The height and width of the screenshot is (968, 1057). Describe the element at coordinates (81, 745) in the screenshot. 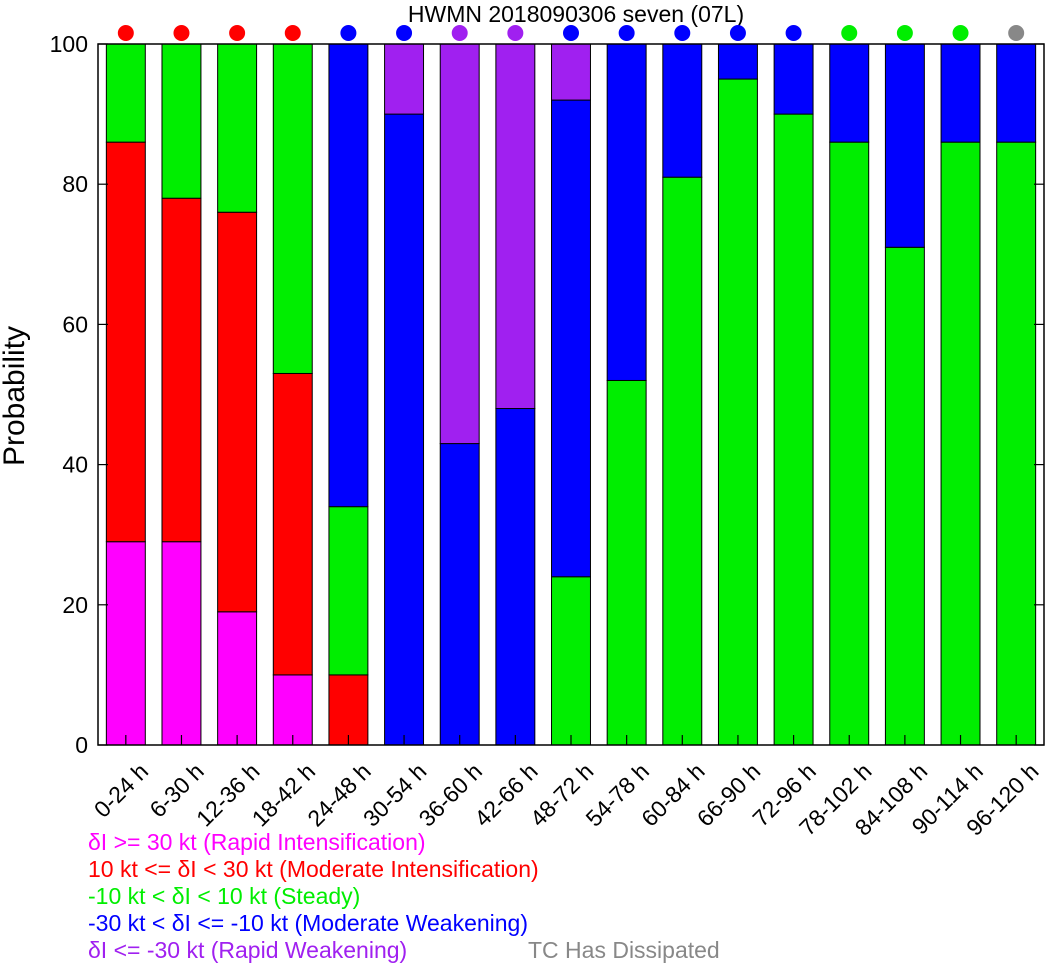

I see `y-tick-label-0: 0` at that location.